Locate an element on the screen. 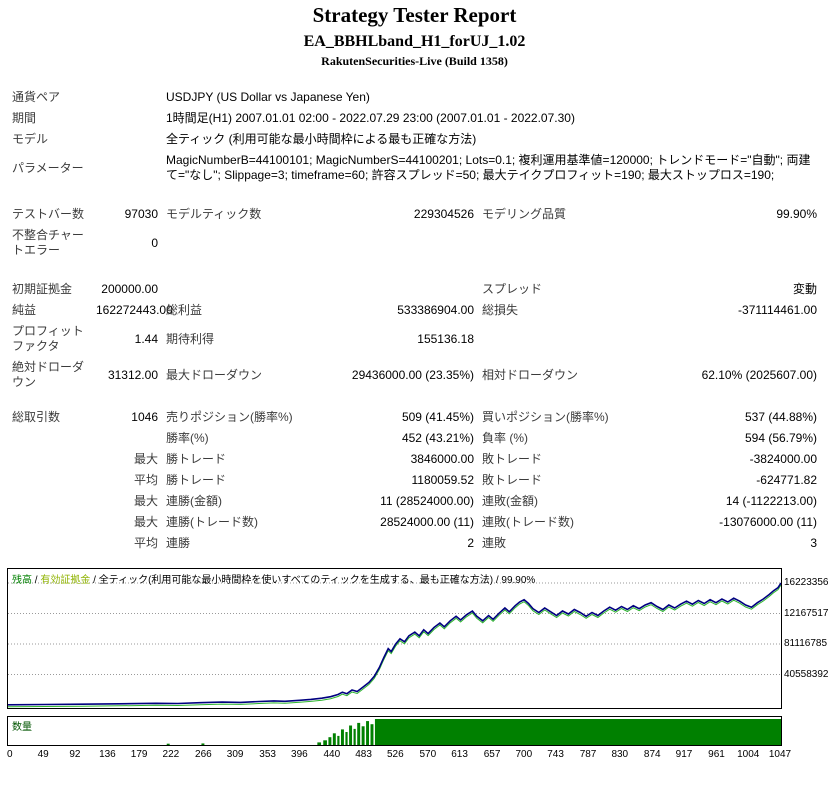 The height and width of the screenshot is (789, 829). report-value: 0 is located at coordinates (154, 242).